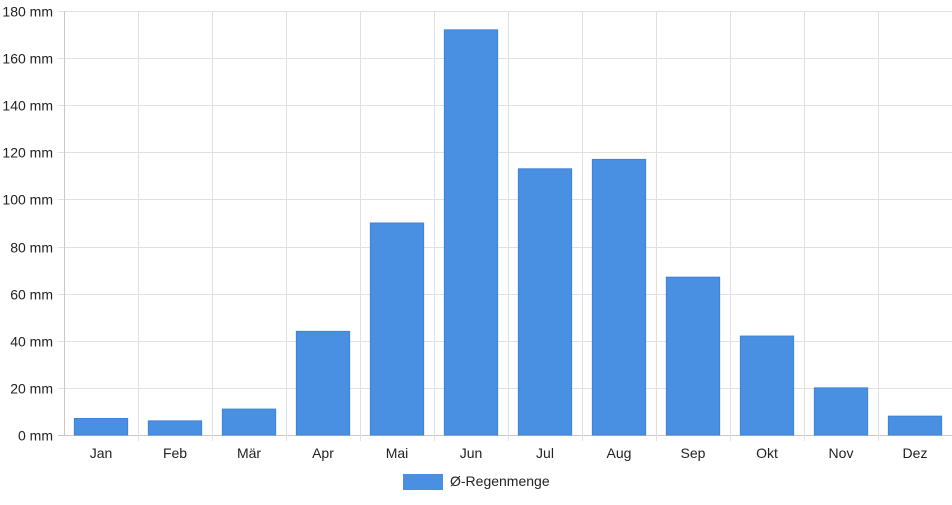 Image resolution: width=952 pixels, height=505 pixels. Describe the element at coordinates (175, 453) in the screenshot. I see `x-tick-label: Feb` at that location.